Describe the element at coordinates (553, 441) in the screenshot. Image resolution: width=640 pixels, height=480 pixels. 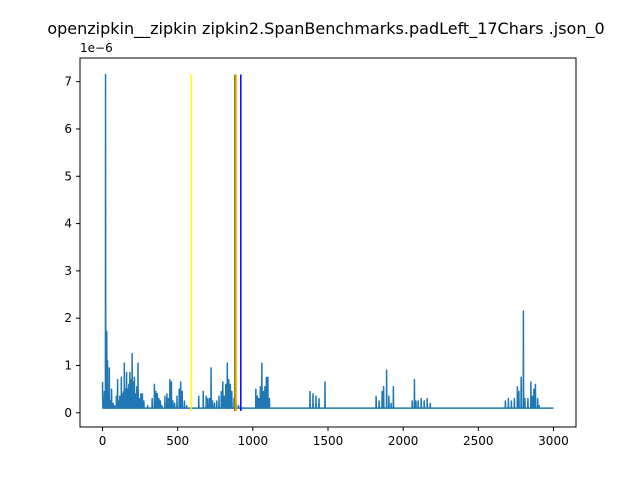
I see `x-tick-label: 3000` at that location.